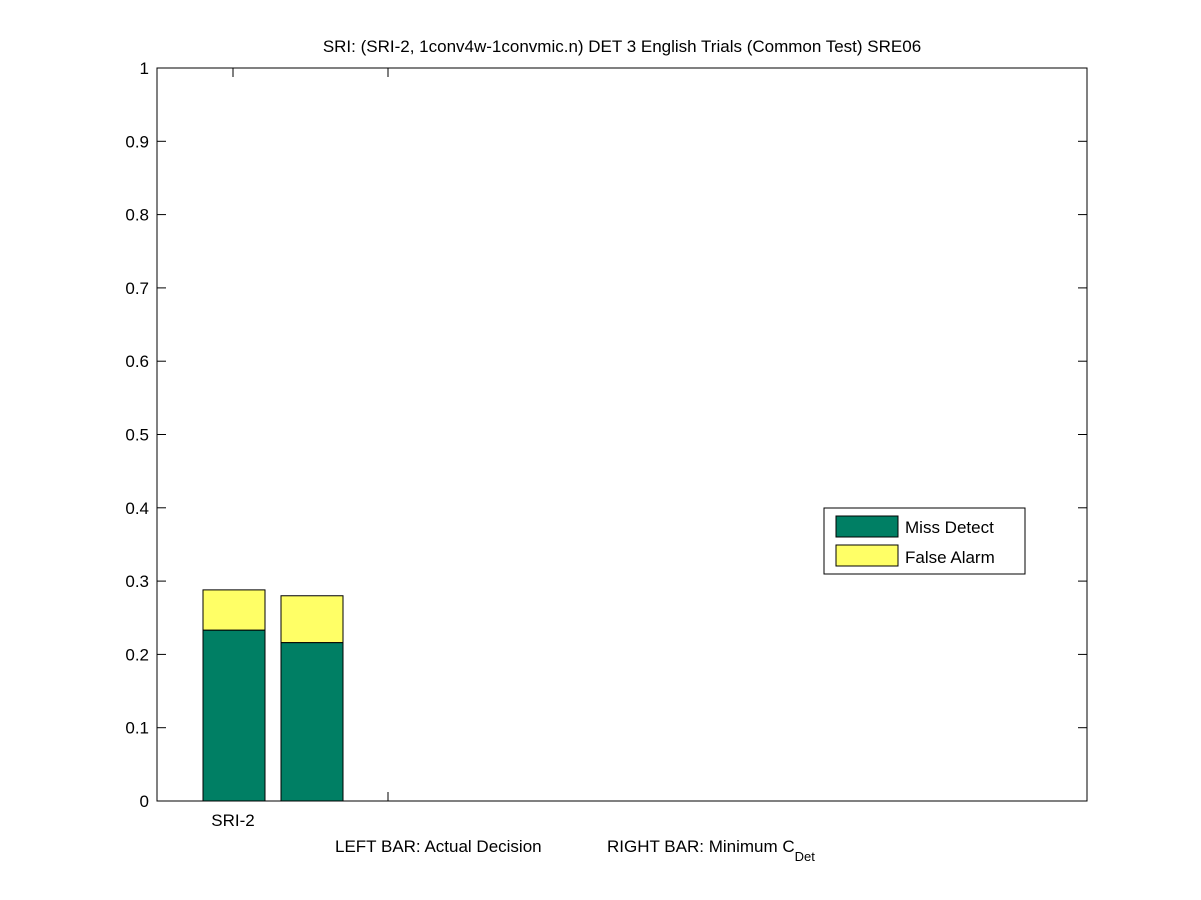 The height and width of the screenshot is (900, 1201). Describe the element at coordinates (701, 846) in the screenshot. I see `x-label-right-main: RIGHT BAR: Minimum C` at that location.